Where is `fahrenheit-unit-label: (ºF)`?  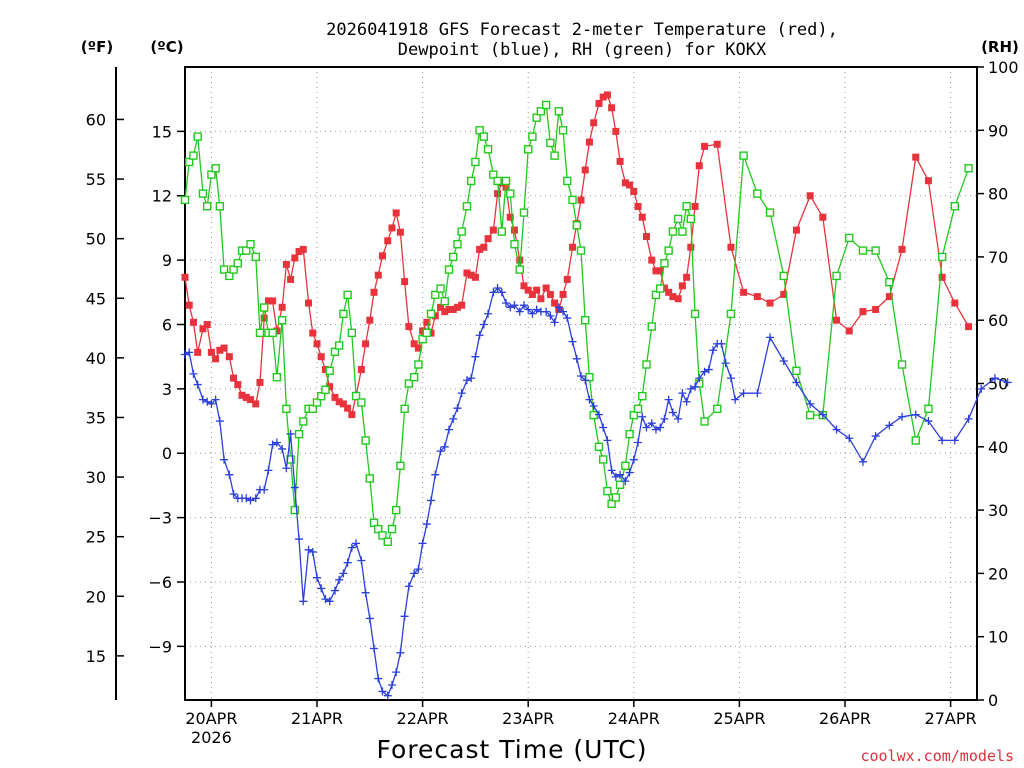 fahrenheit-unit-label: (ºF) is located at coordinates (97, 47).